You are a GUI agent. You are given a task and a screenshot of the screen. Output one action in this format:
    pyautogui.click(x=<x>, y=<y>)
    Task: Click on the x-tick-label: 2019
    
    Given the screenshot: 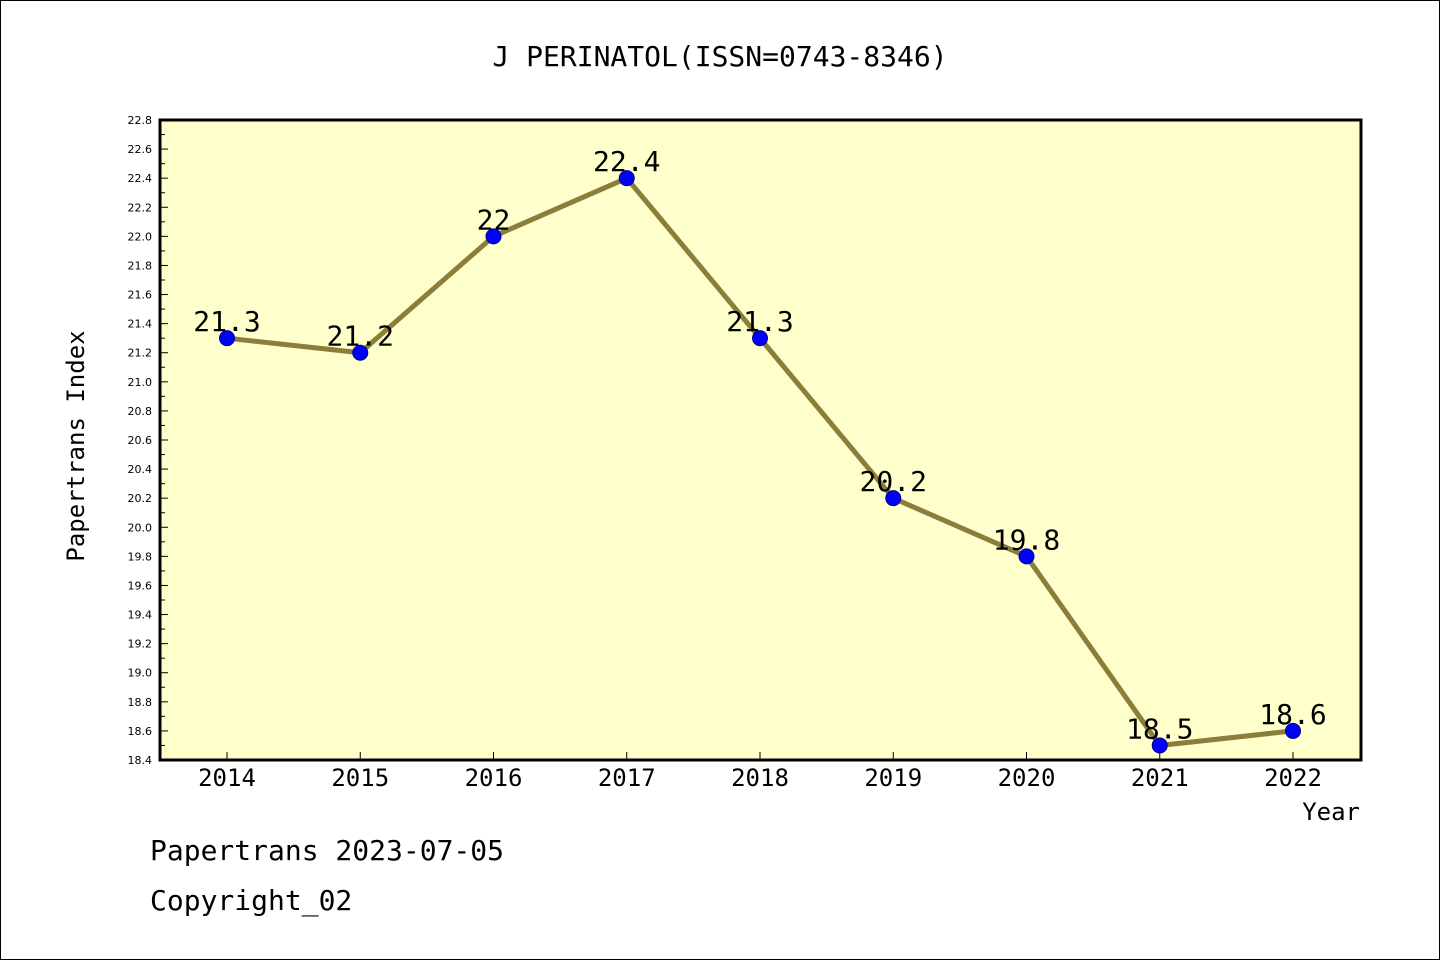 What is the action you would take?
    pyautogui.click(x=893, y=778)
    